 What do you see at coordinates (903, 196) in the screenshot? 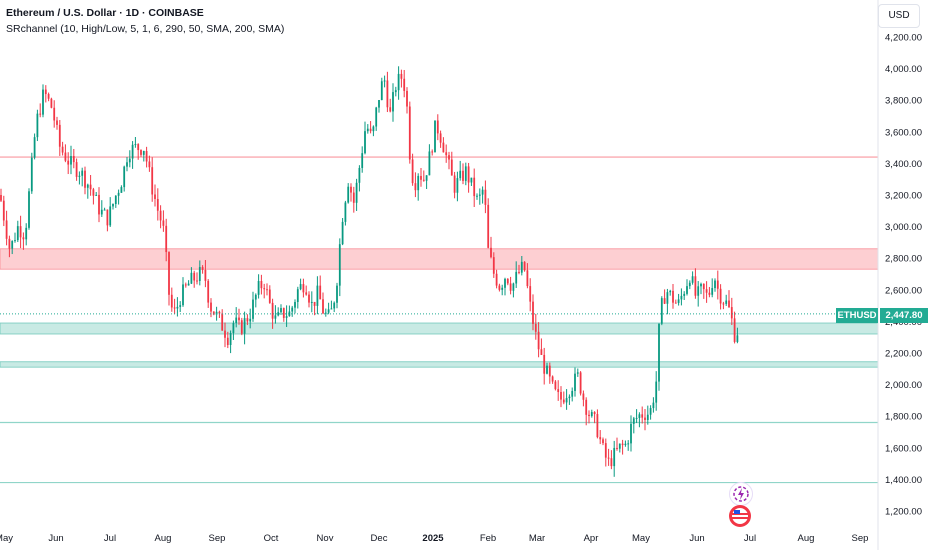
I see `y-tick-label: 3,200.00` at bounding box center [903, 196].